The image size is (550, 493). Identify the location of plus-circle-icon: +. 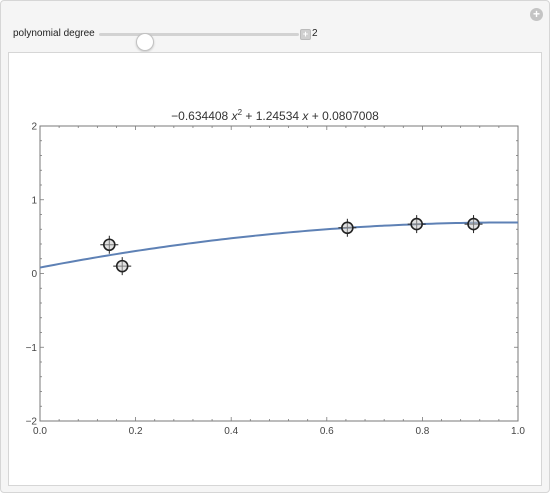
(536, 14).